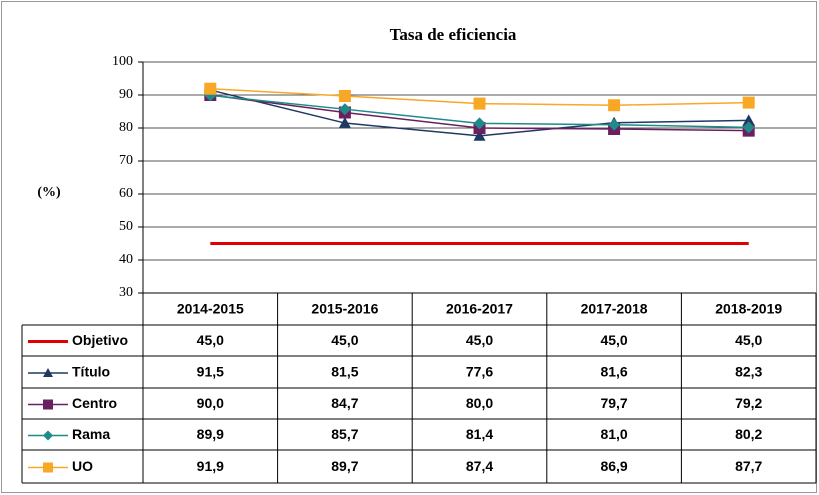 This screenshot has width=819, height=495. What do you see at coordinates (748, 403) in the screenshot?
I see `table-value: 79,2` at bounding box center [748, 403].